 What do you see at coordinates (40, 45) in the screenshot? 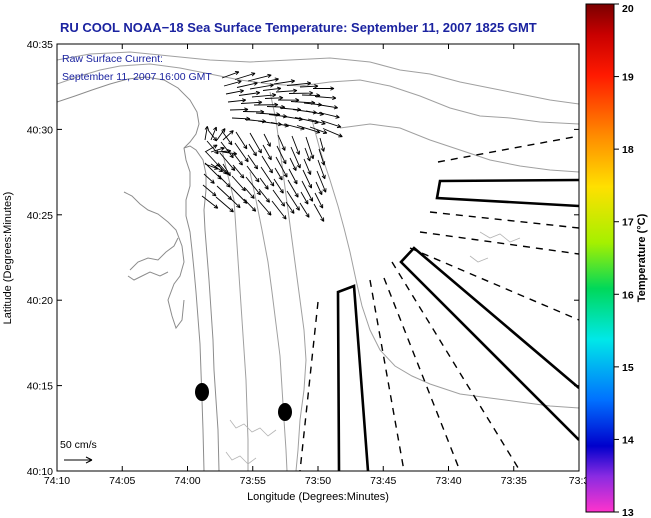
I see `y-tick-label: 40:35` at bounding box center [40, 45].